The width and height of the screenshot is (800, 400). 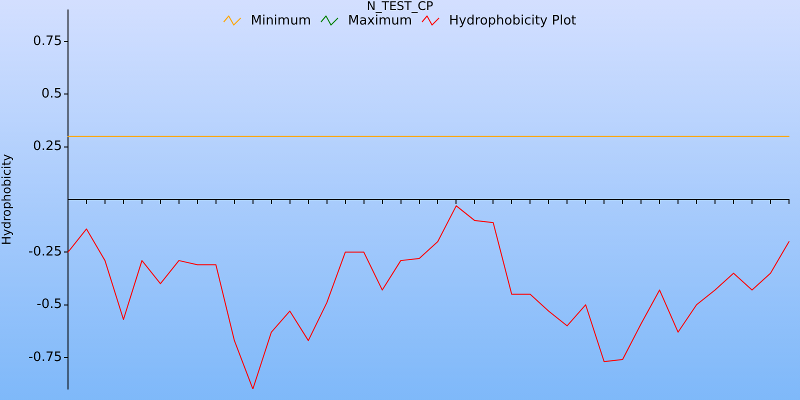 What do you see at coordinates (49, 304) in the screenshot?
I see `y-tick-label: -0.5` at bounding box center [49, 304].